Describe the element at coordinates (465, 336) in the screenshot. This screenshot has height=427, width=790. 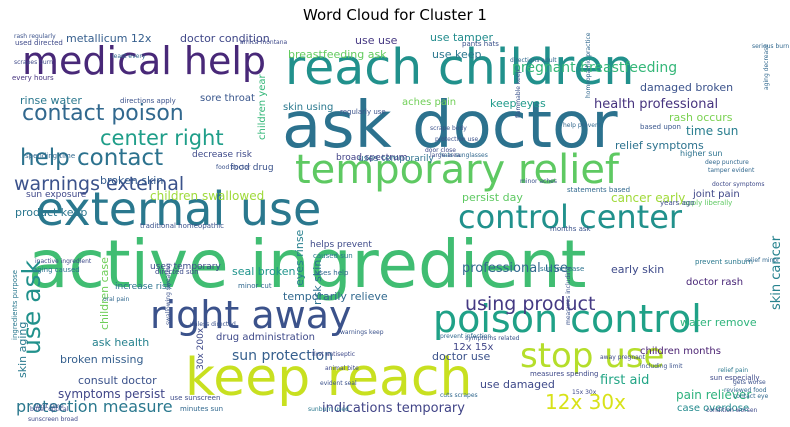
I see `word-prevent-infection: prevent infection` at that location.